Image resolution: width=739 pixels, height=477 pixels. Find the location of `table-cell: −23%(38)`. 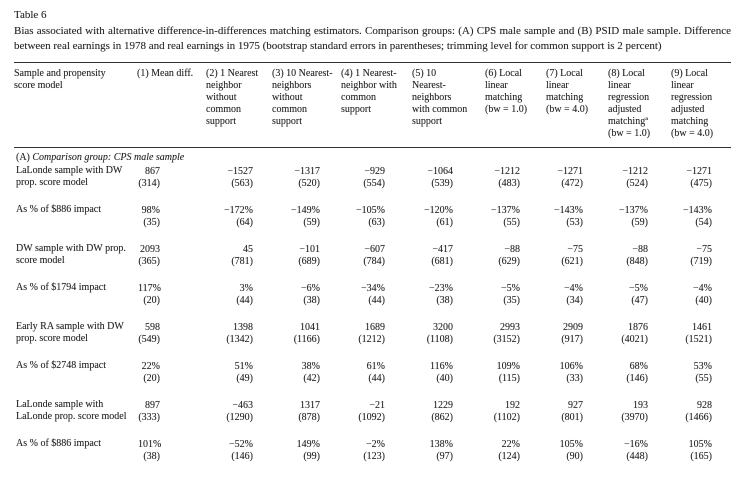

table-cell: −23%(38) is located at coordinates (448, 301).